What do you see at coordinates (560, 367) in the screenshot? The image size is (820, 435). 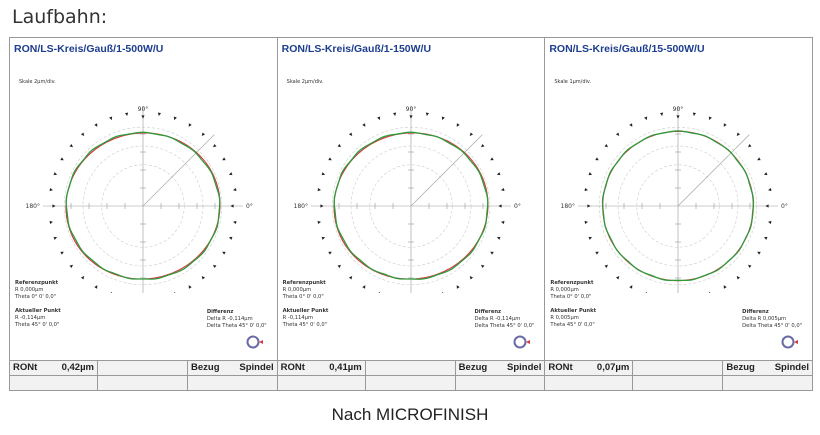 I see `ront-label: RONt` at bounding box center [560, 367].